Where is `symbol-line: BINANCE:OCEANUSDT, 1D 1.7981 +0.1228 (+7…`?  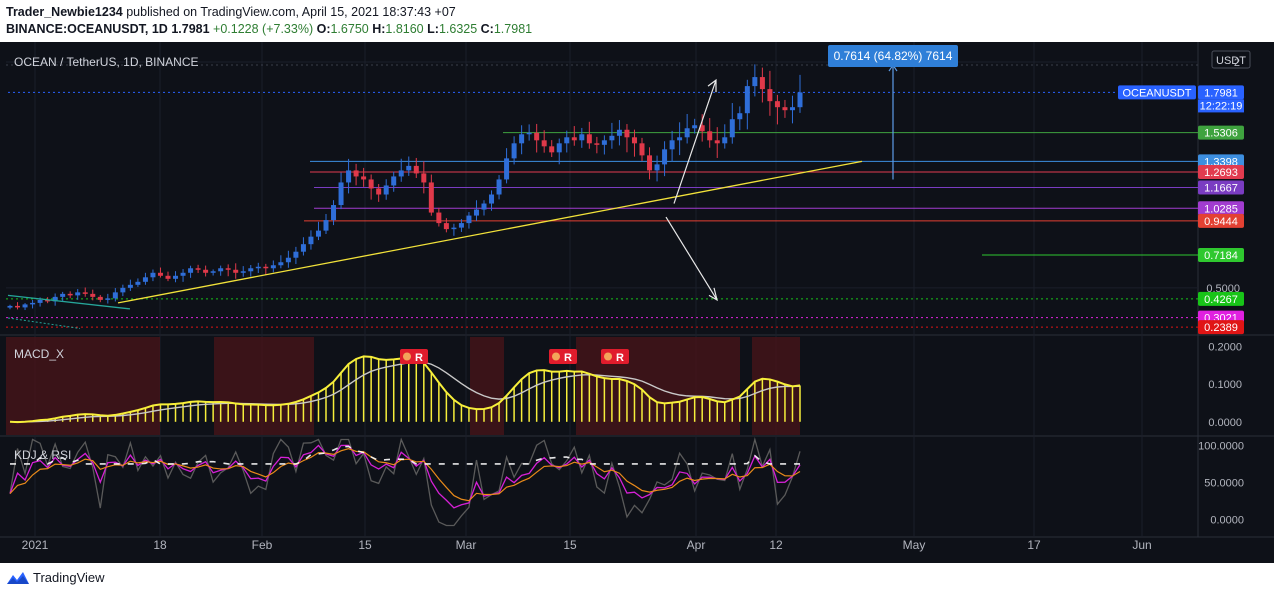
symbol-line: BINANCE:OCEANUSDT, 1D 1.7981 +0.1228 (+7… is located at coordinates (269, 29).